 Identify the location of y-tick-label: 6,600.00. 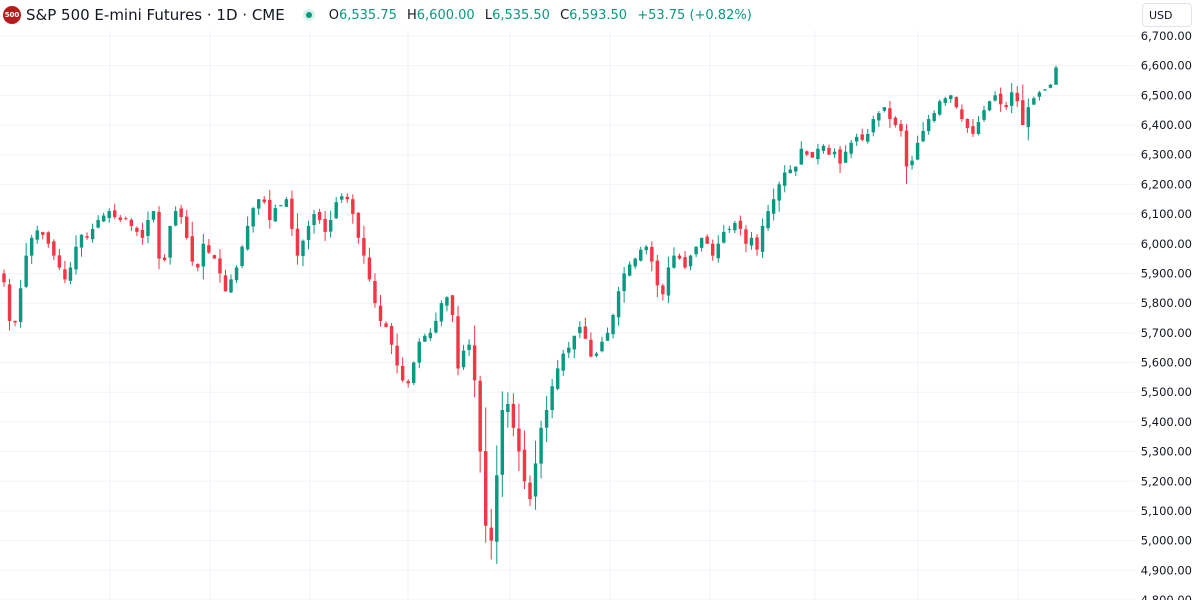
(1166, 66).